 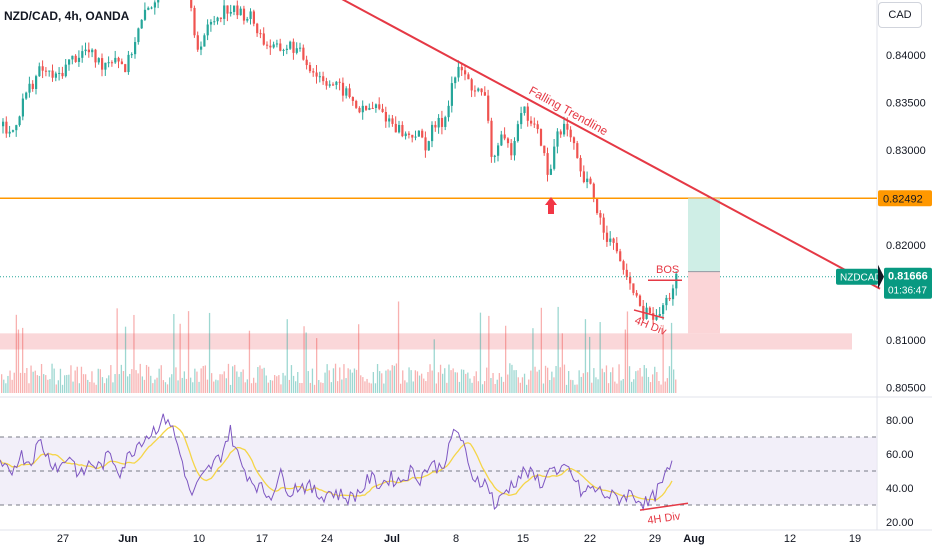 What do you see at coordinates (456, 539) in the screenshot?
I see `time-tick-label: 8` at bounding box center [456, 539].